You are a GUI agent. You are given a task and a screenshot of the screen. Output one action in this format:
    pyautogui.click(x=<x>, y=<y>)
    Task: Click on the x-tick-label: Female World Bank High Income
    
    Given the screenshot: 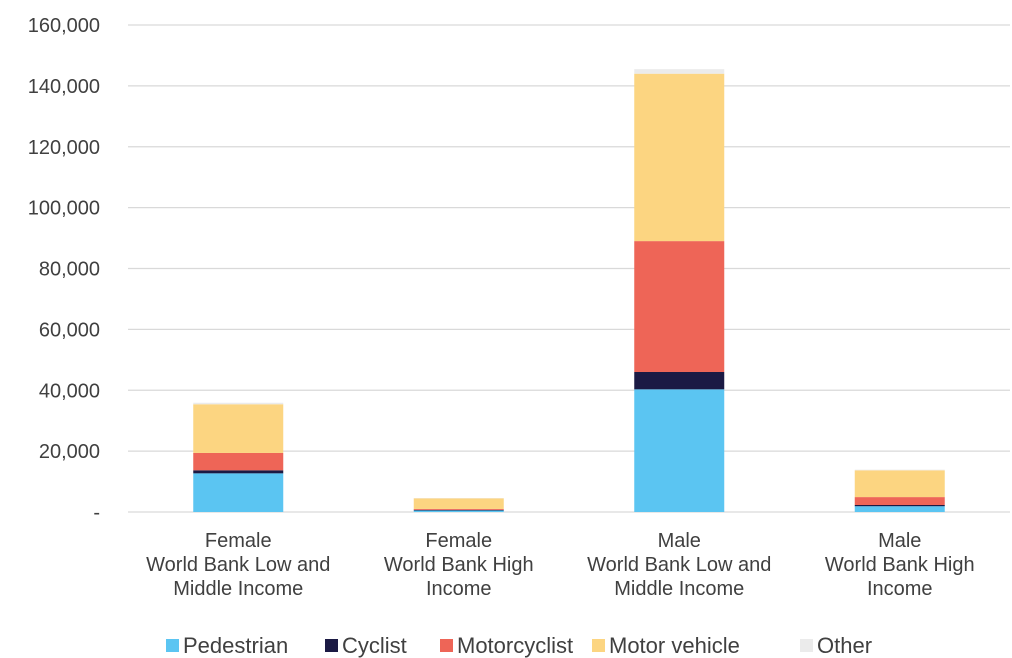 What is the action you would take?
    pyautogui.click(x=459, y=565)
    